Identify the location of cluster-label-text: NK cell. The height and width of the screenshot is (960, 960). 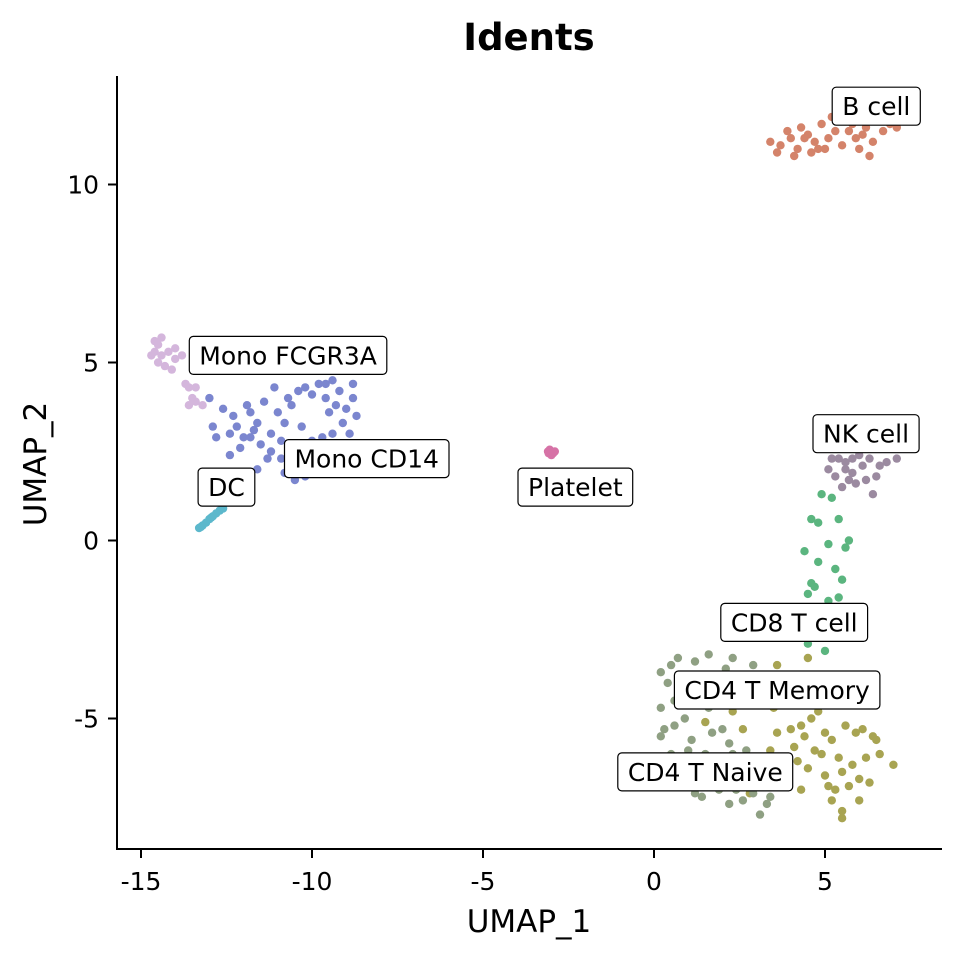
(866, 434).